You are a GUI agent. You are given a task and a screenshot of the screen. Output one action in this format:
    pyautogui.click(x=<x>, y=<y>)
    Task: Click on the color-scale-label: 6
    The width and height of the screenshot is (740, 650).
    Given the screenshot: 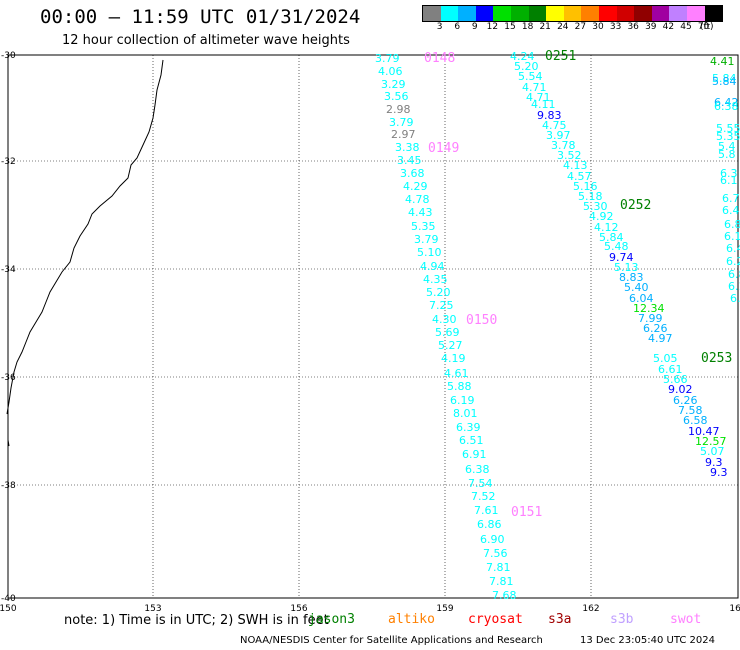 What is the action you would take?
    pyautogui.click(x=457, y=27)
    